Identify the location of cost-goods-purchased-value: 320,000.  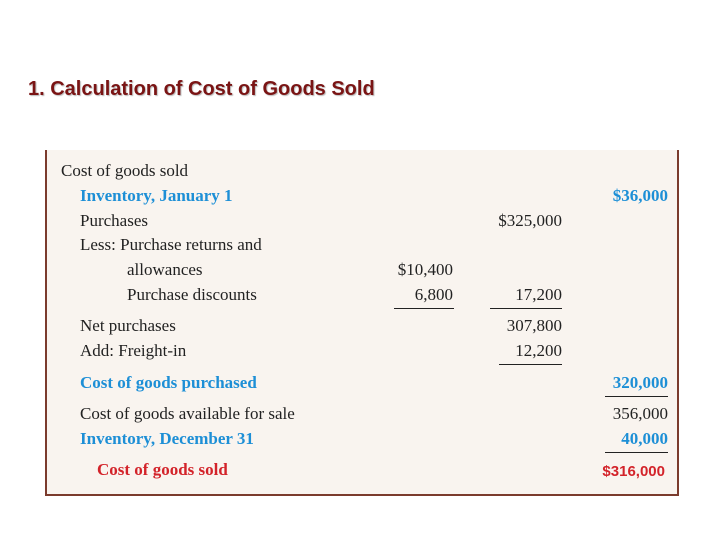
(640, 382).